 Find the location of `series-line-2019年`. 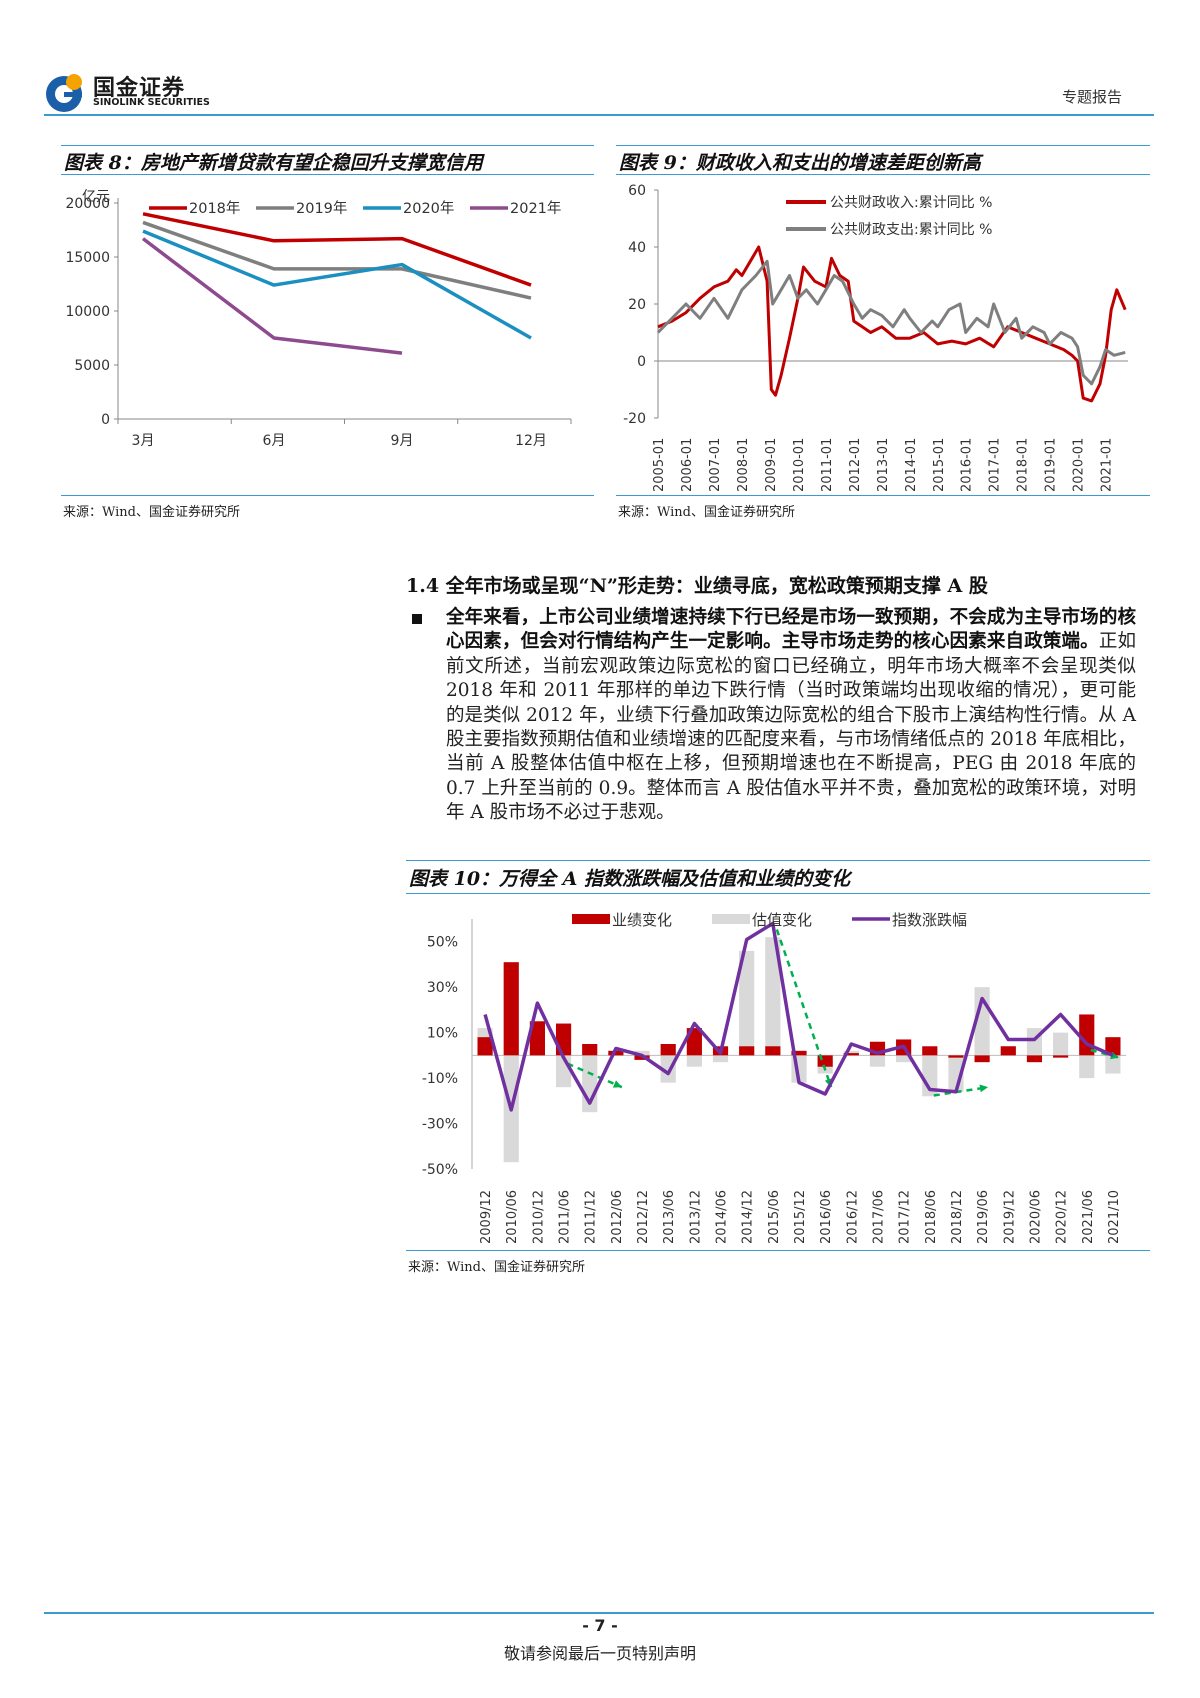

series-line-2019年 is located at coordinates (337, 260).